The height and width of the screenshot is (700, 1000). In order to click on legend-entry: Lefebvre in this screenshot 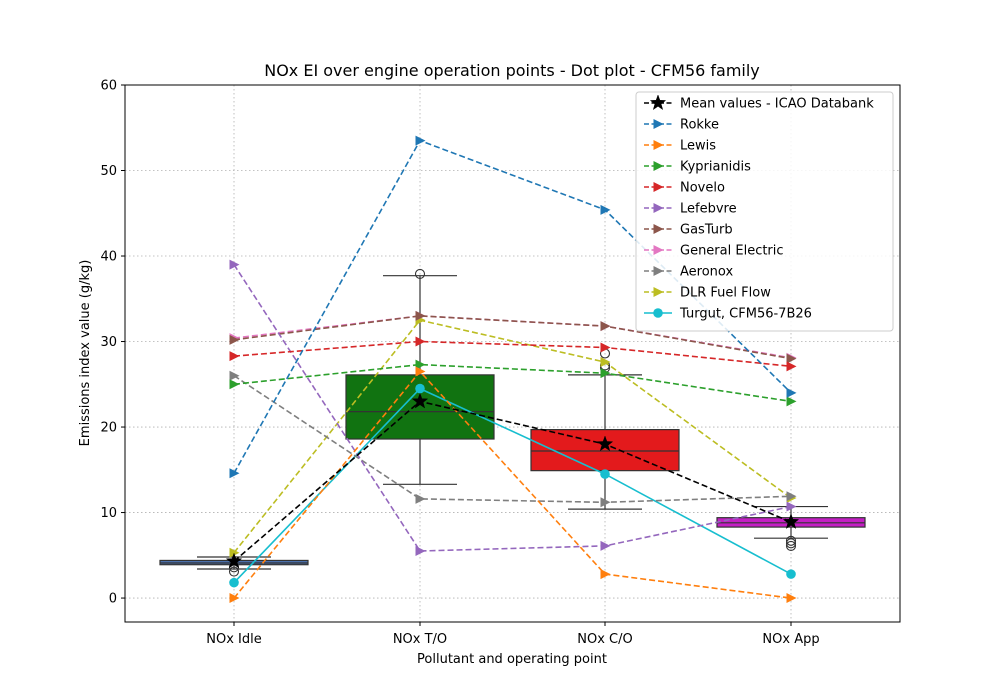, I will do `click(690, 209)`.